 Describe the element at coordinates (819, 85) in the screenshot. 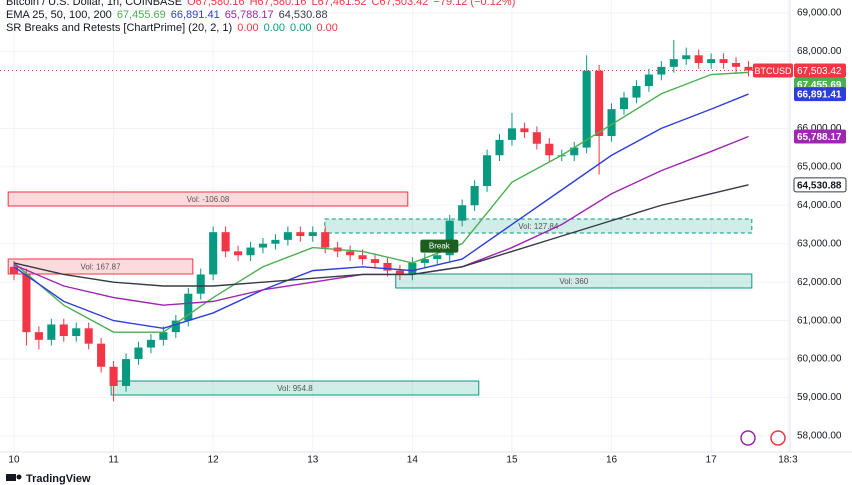

I see `ema-tag-label: 67,455.69` at that location.